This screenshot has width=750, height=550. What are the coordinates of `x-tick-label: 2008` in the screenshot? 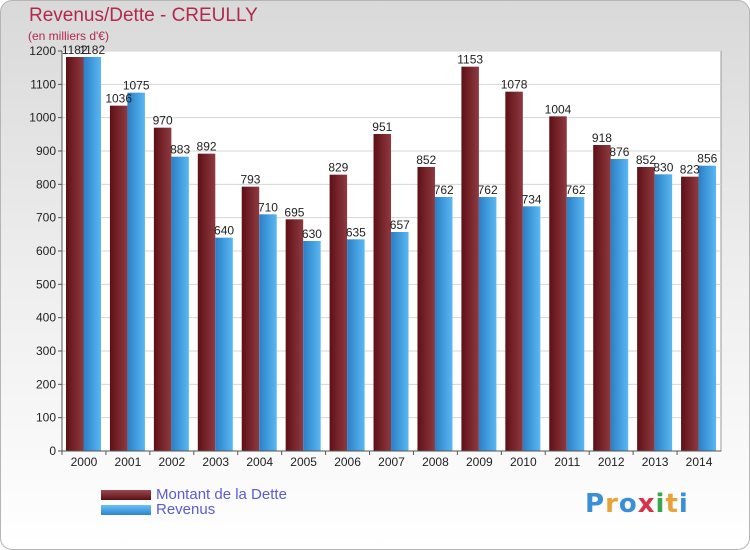 It's located at (435, 462).